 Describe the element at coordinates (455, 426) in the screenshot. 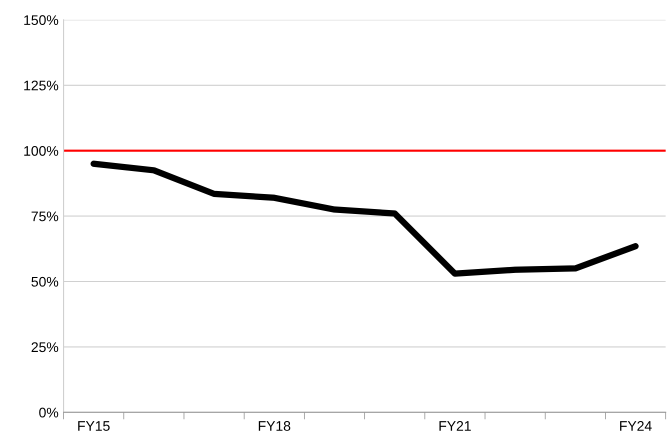

I see `x-tick-label: FY21` at that location.